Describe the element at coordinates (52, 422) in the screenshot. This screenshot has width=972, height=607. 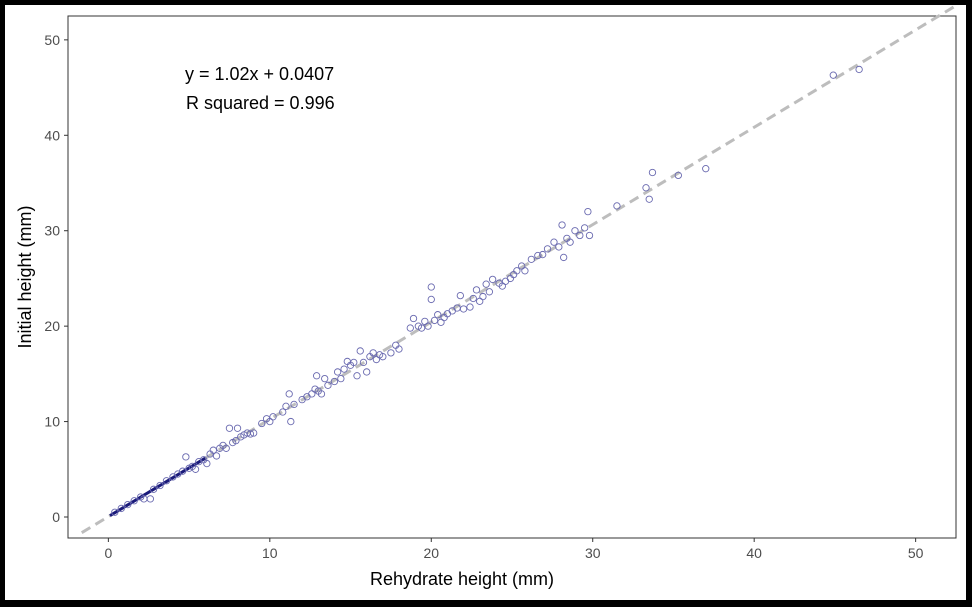
I see `y-tick-label: 10` at that location.